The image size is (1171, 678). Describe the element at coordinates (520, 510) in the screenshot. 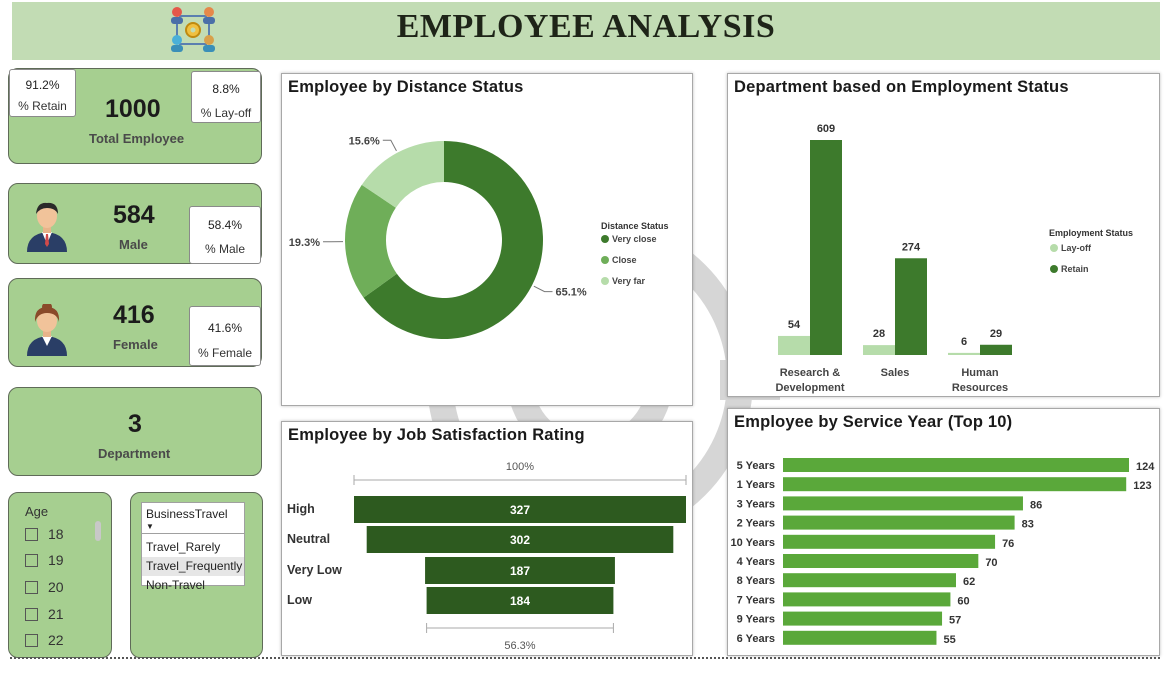

I see `funnel-value-high: 327` at that location.